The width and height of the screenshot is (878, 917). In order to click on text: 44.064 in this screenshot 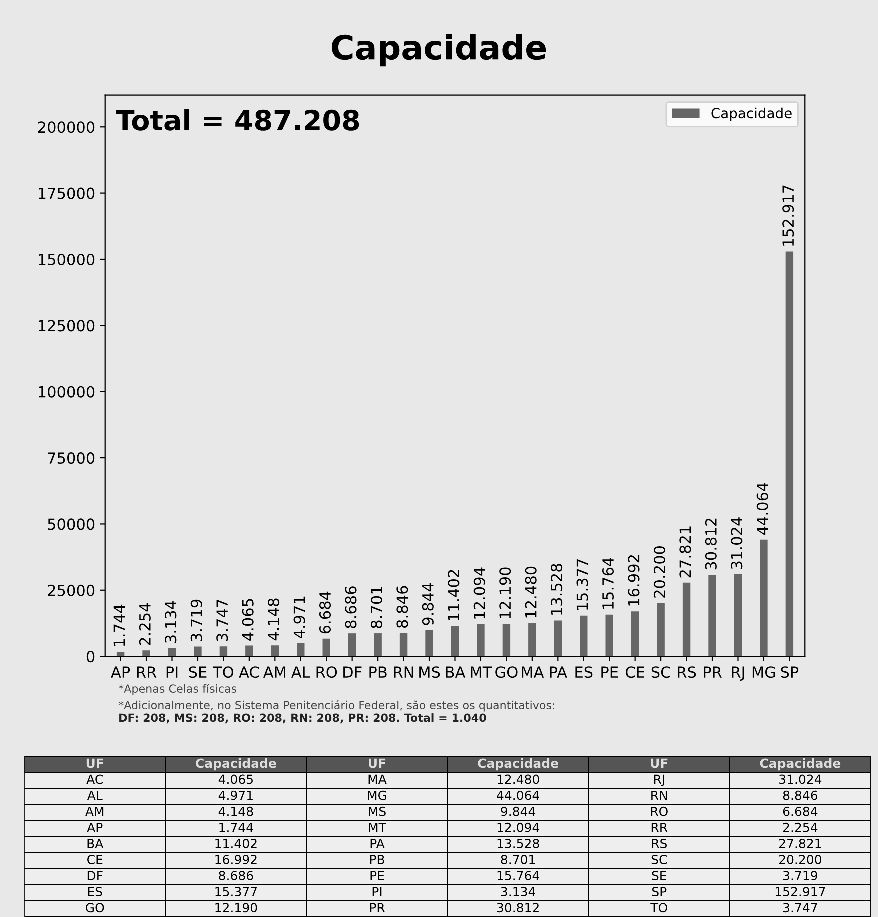, I will do `click(518, 795)`.